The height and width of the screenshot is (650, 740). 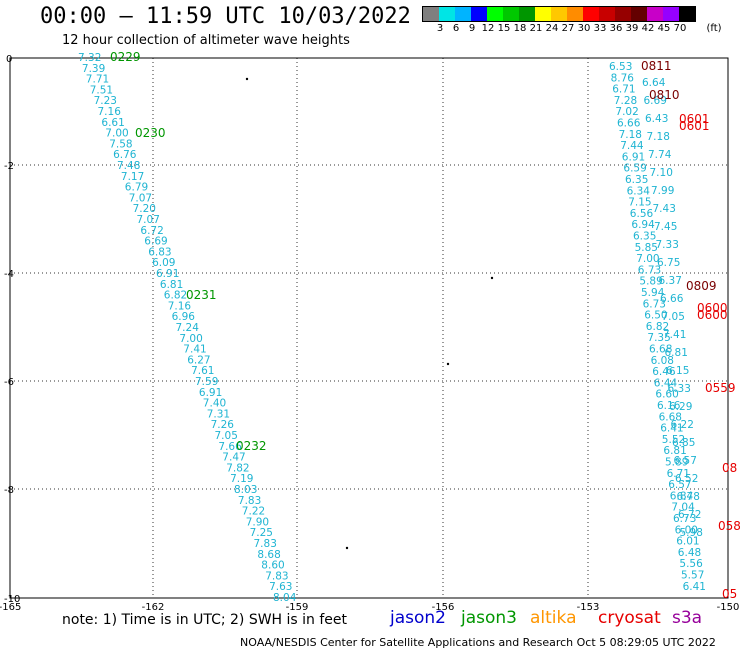 I want to click on swh-value-label: 6.16, so click(x=669, y=406).